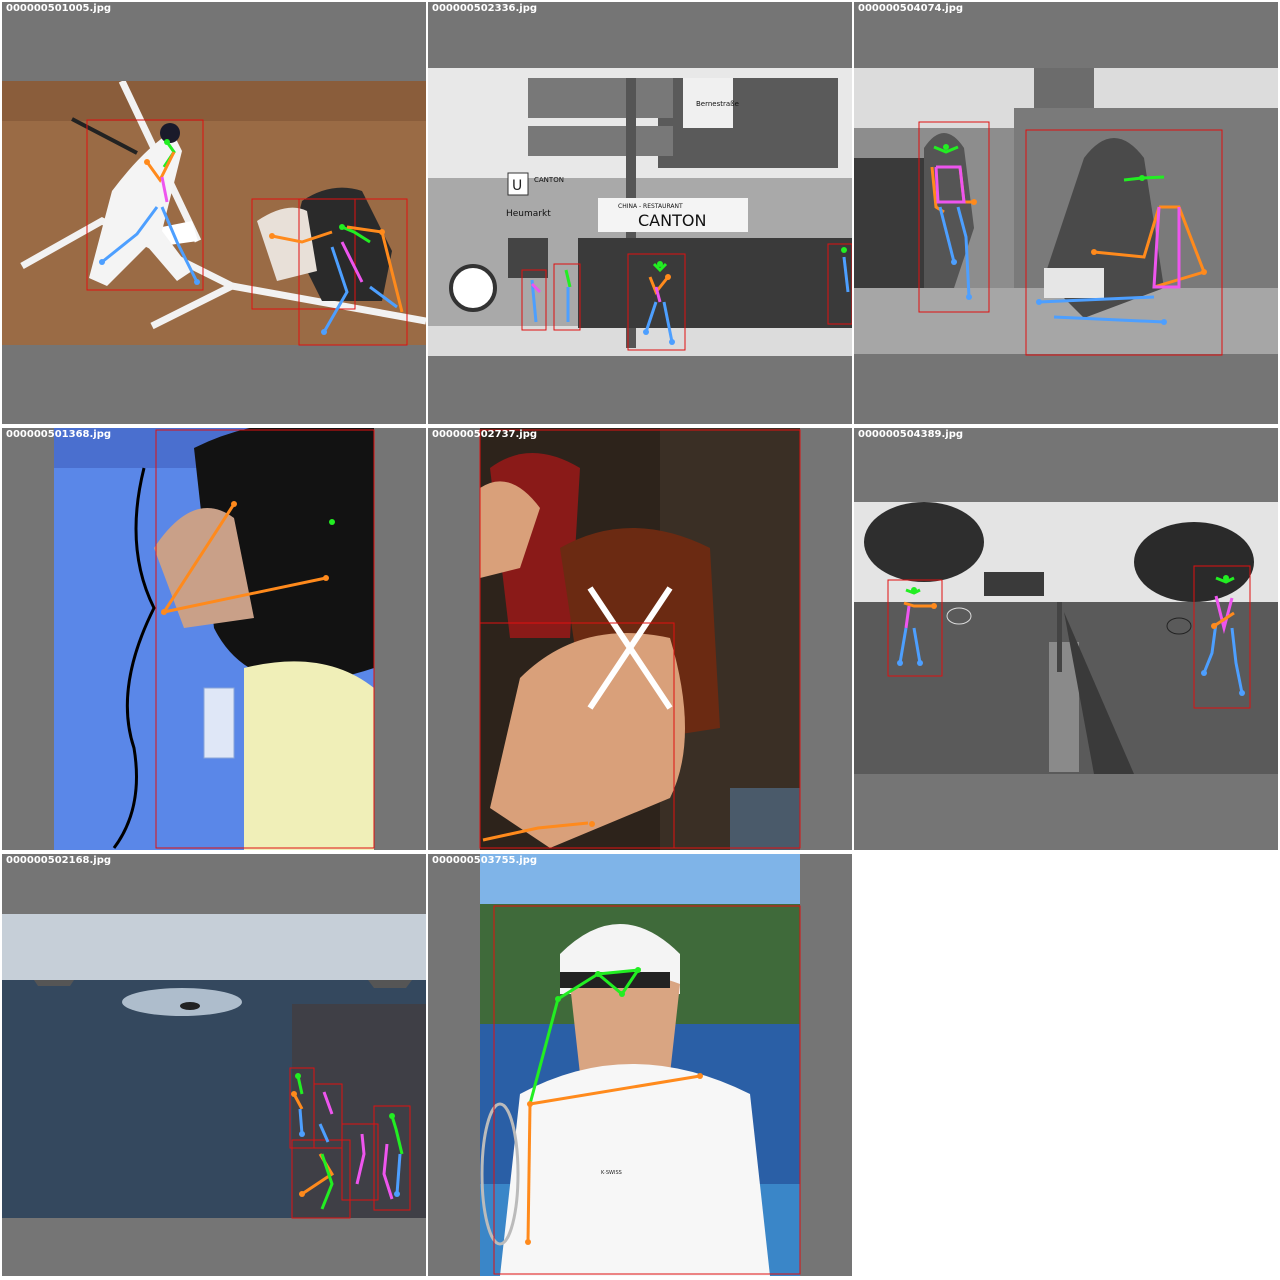 This screenshot has height=1280, width=1280. I want to click on tile-filename: 000000504074.jpg, so click(911, 8).